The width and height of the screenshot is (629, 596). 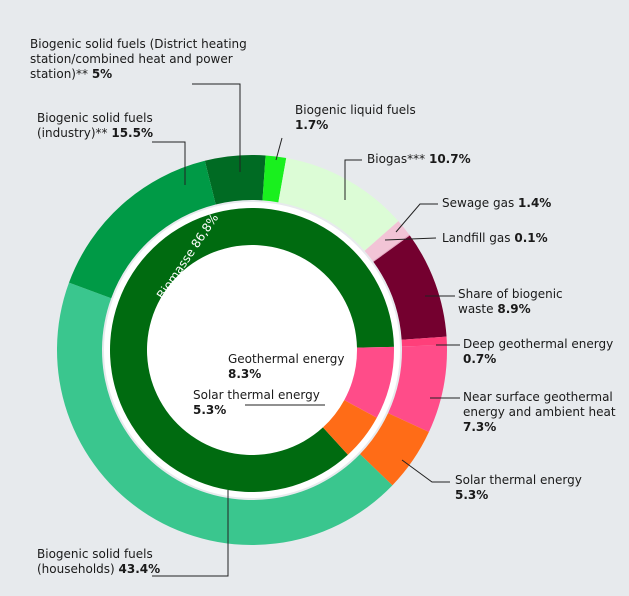 I want to click on segment-value: 0.7%, so click(x=480, y=359).